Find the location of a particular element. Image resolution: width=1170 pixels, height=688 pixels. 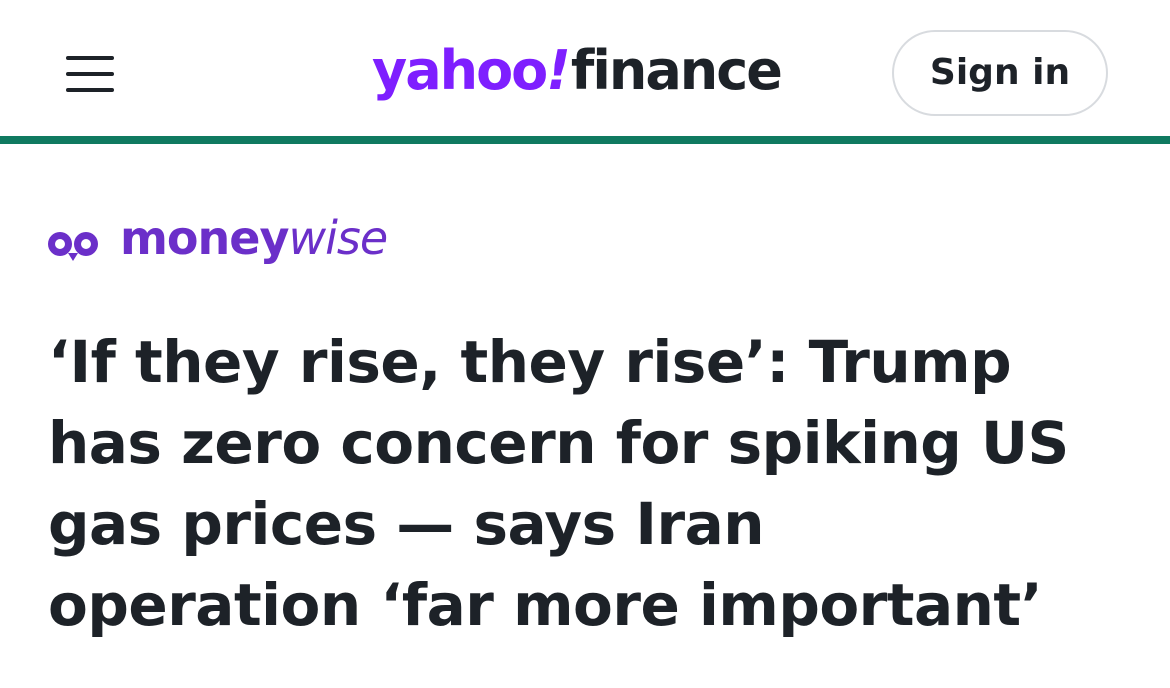

headline-line: ‘If they rise, they rise’: Trump is located at coordinates (530, 362).